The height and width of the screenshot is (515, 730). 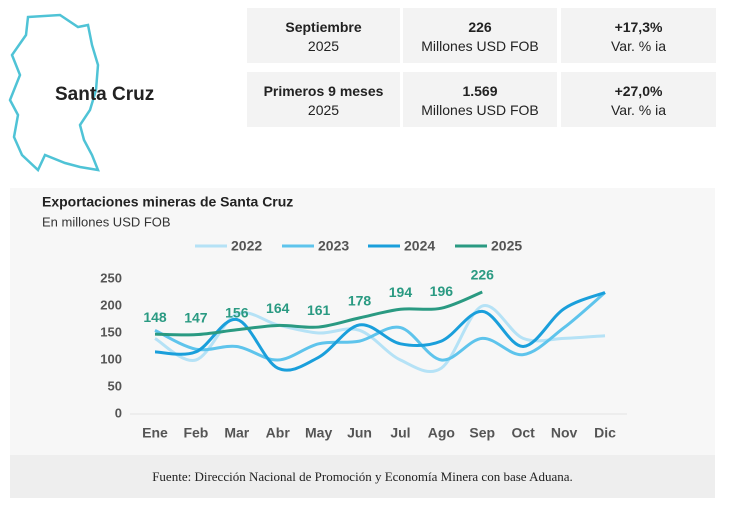 What do you see at coordinates (483, 275) in the screenshot?
I see `data-label: 226` at bounding box center [483, 275].